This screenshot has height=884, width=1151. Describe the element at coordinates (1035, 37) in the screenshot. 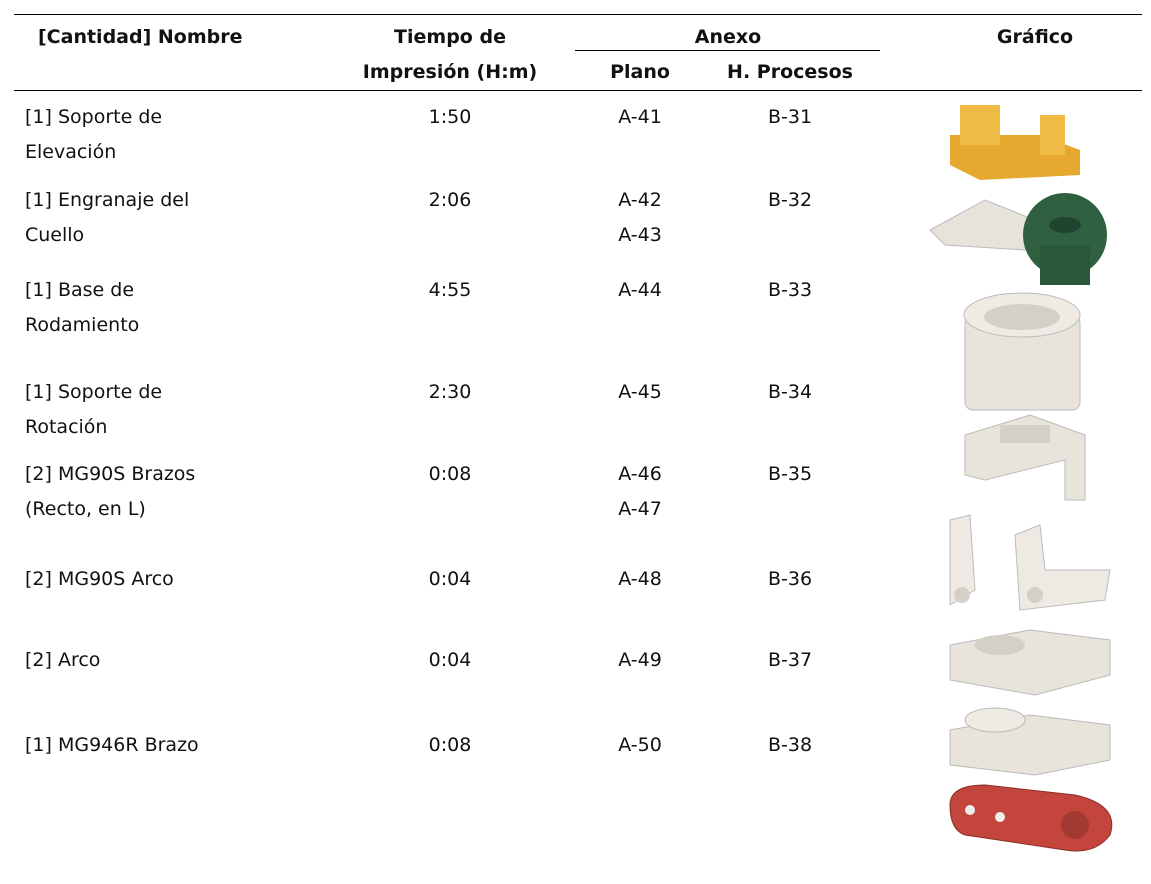

I see `header-grafico: Gráfico` at that location.